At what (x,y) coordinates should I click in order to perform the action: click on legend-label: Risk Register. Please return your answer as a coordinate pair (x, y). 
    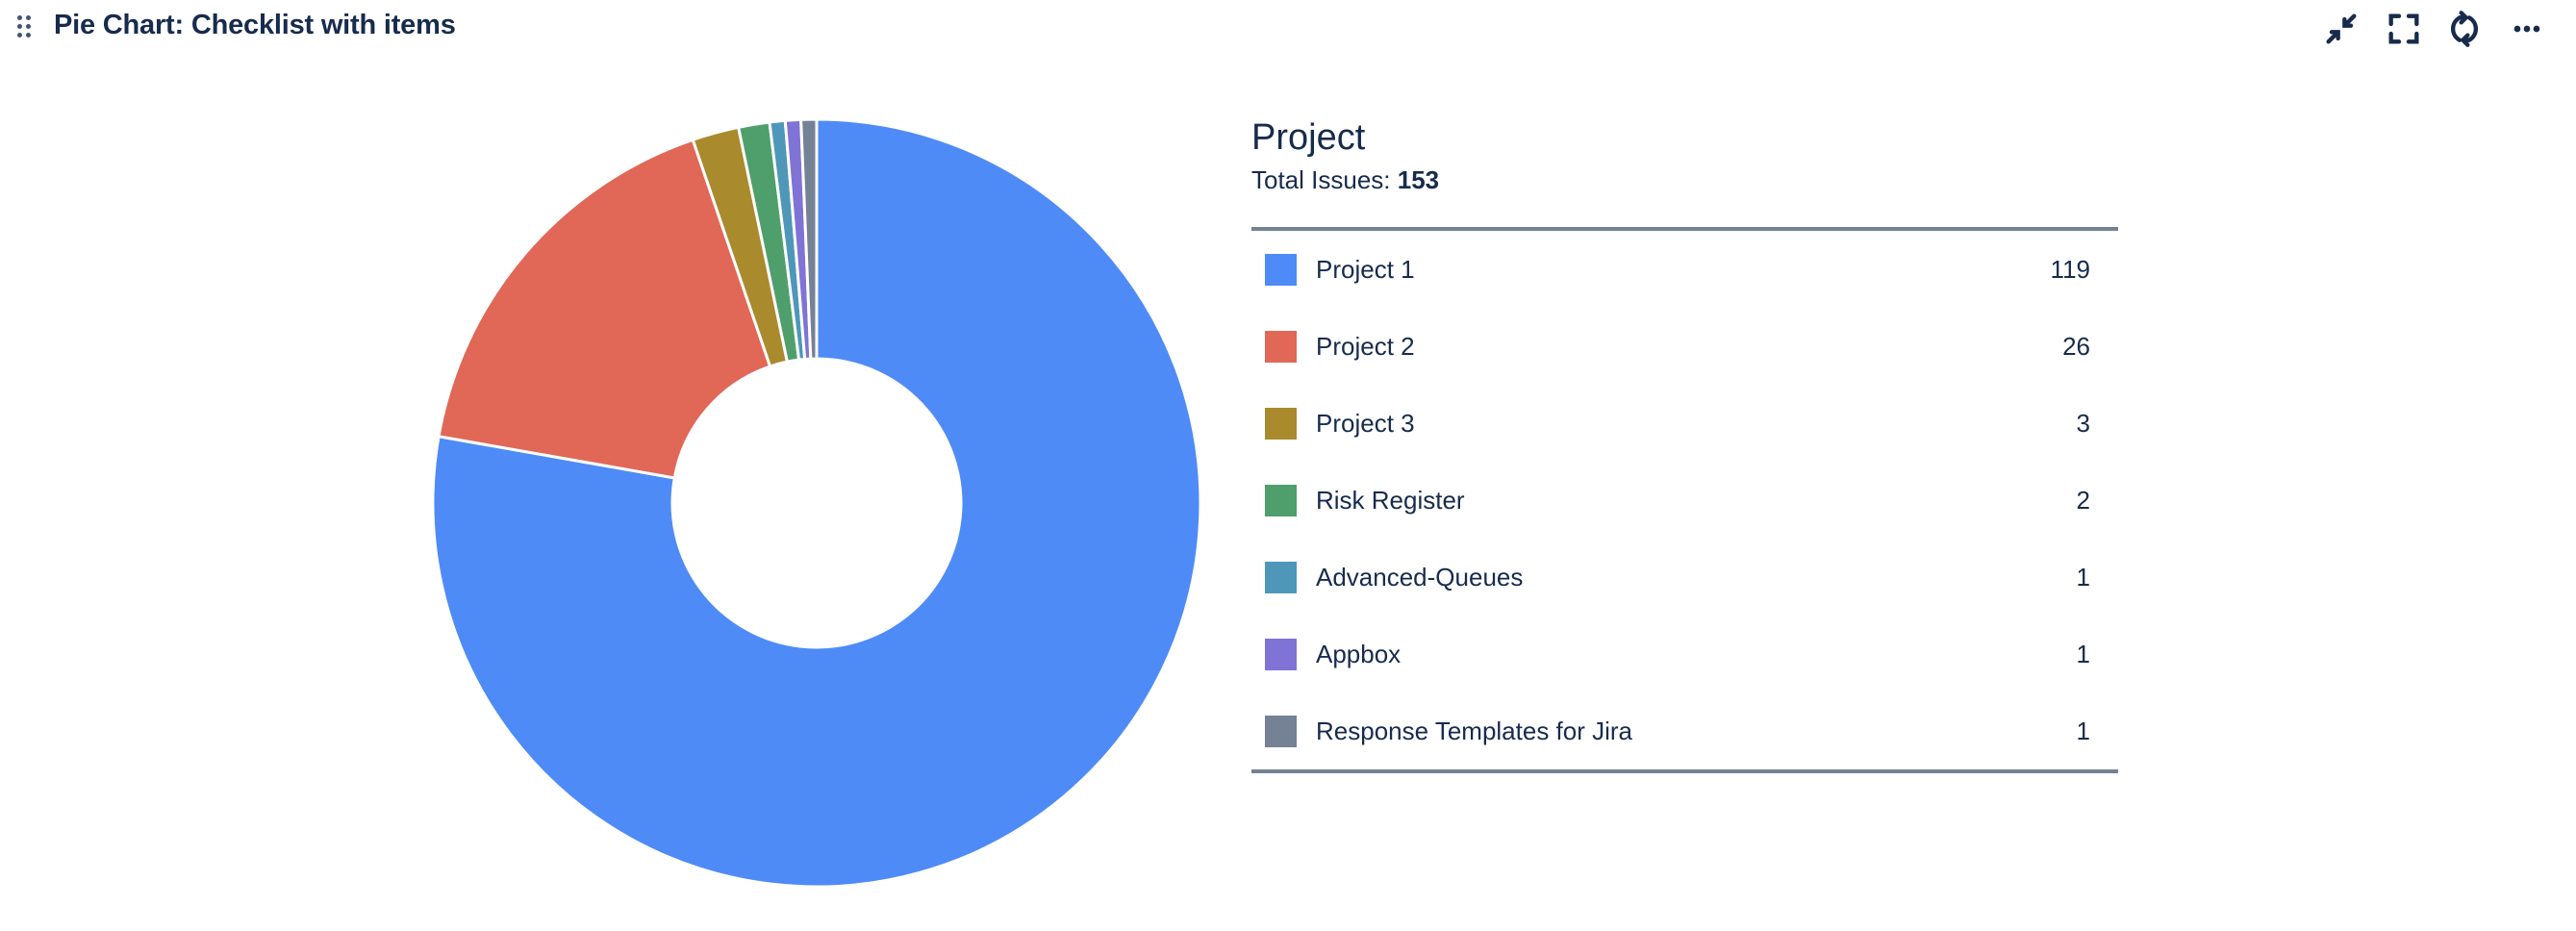
    Looking at the image, I should click on (1390, 500).